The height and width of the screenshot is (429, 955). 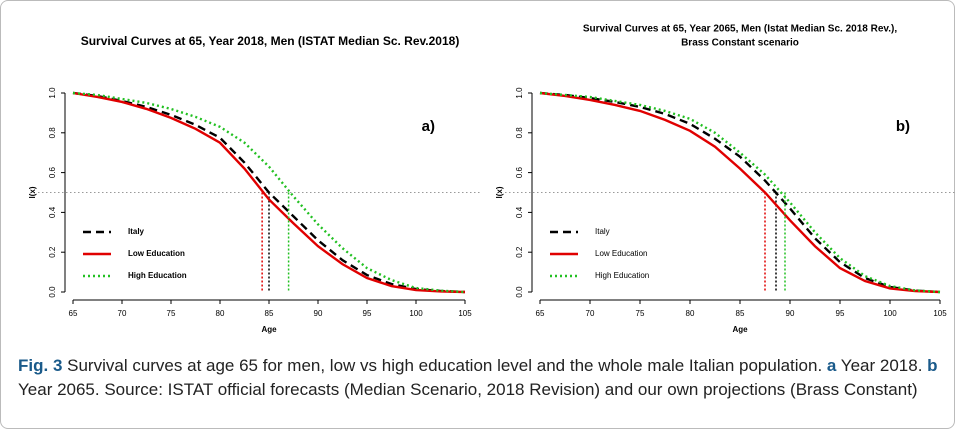 What do you see at coordinates (882, 365) in the screenshot?
I see `caption-text: Year 2018.` at bounding box center [882, 365].